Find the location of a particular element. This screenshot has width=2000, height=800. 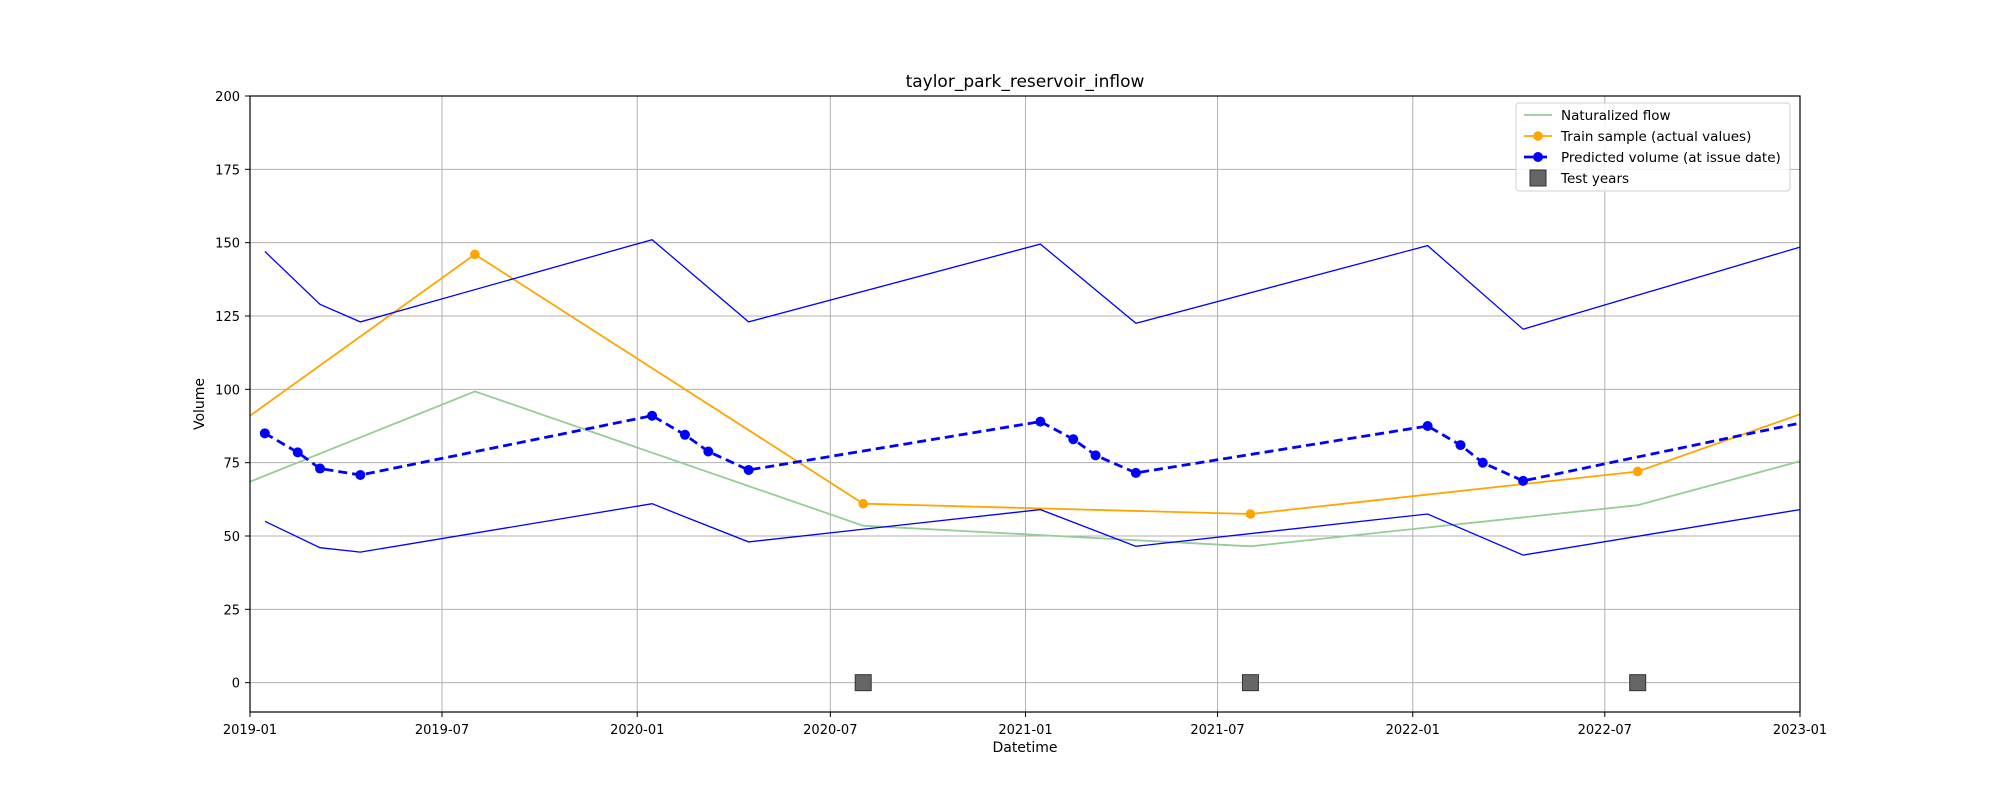

y-tick-label: 25 is located at coordinates (231, 610).